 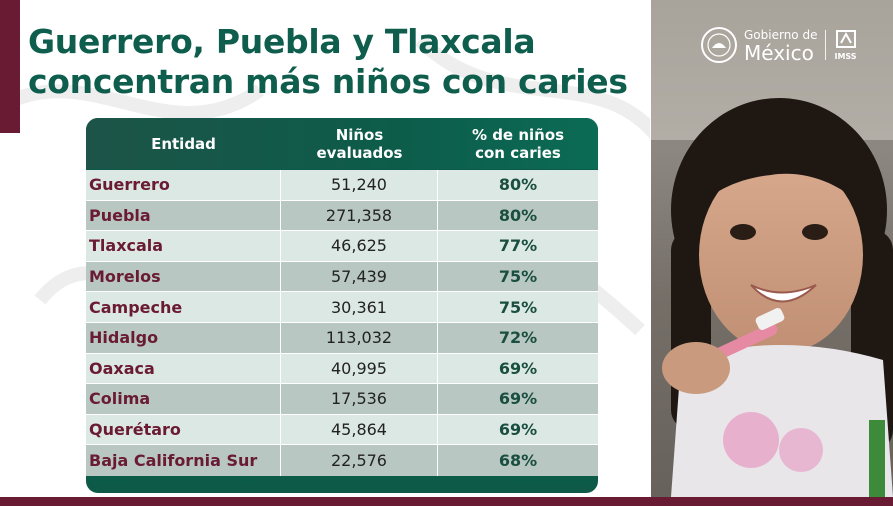 I want to click on table-row: Oaxaca 40,995 69%, so click(x=342, y=369).